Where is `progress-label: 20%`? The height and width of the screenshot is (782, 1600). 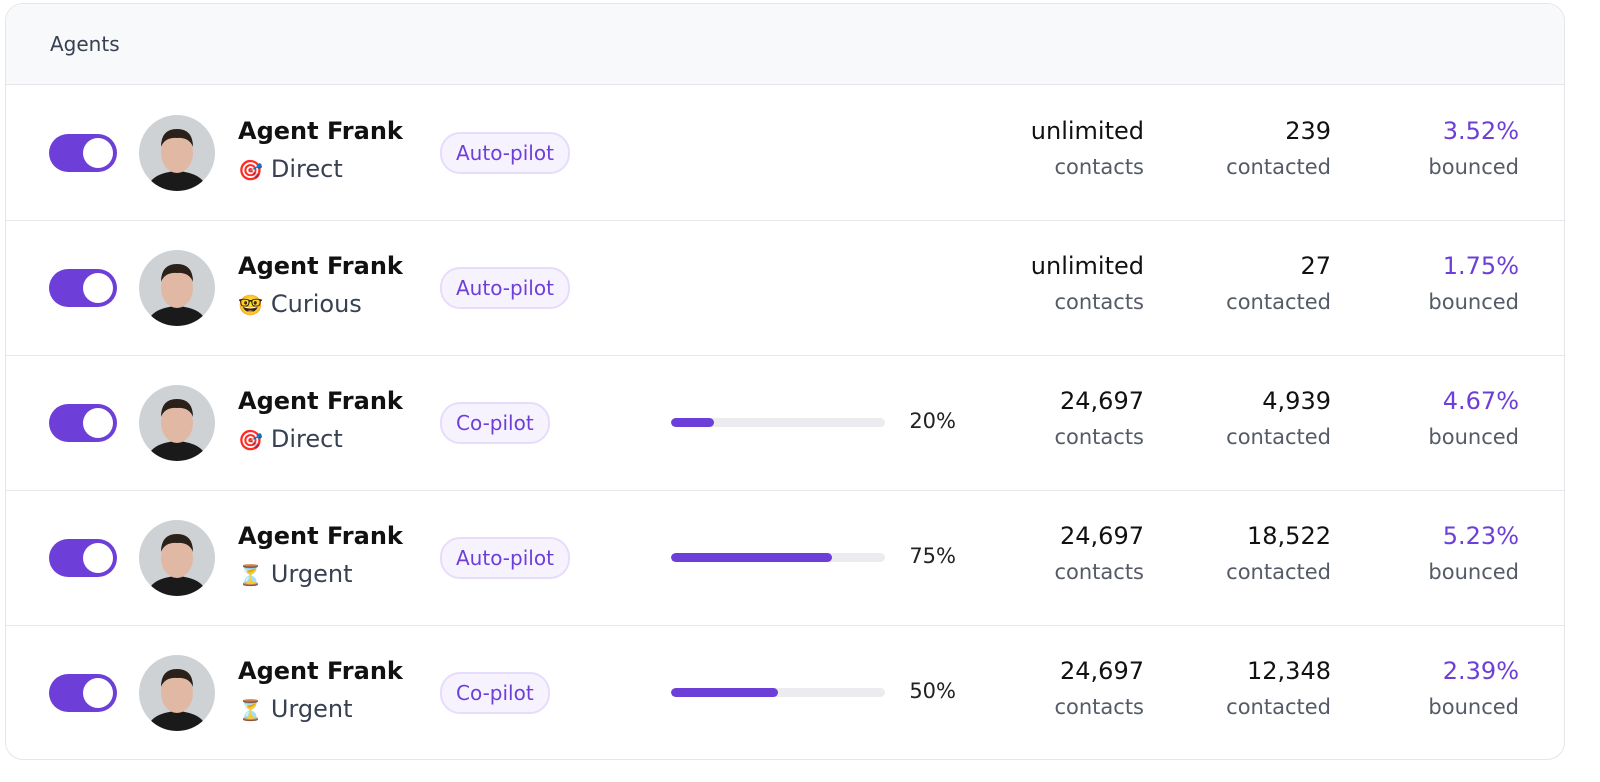
progress-label: 20% is located at coordinates (932, 421).